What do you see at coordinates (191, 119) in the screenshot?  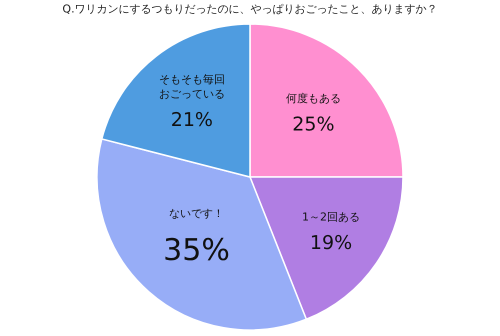 I see `data-label: 21%` at bounding box center [191, 119].